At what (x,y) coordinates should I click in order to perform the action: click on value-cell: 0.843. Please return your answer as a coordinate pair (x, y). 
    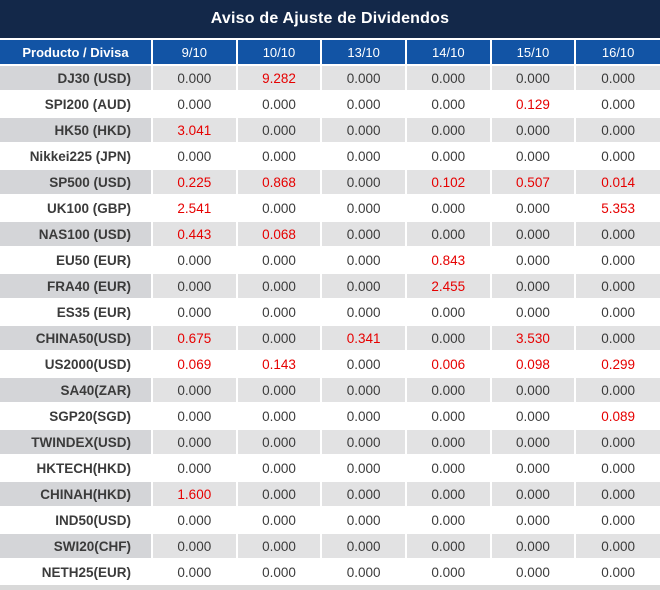
    Looking at the image, I should click on (448, 260).